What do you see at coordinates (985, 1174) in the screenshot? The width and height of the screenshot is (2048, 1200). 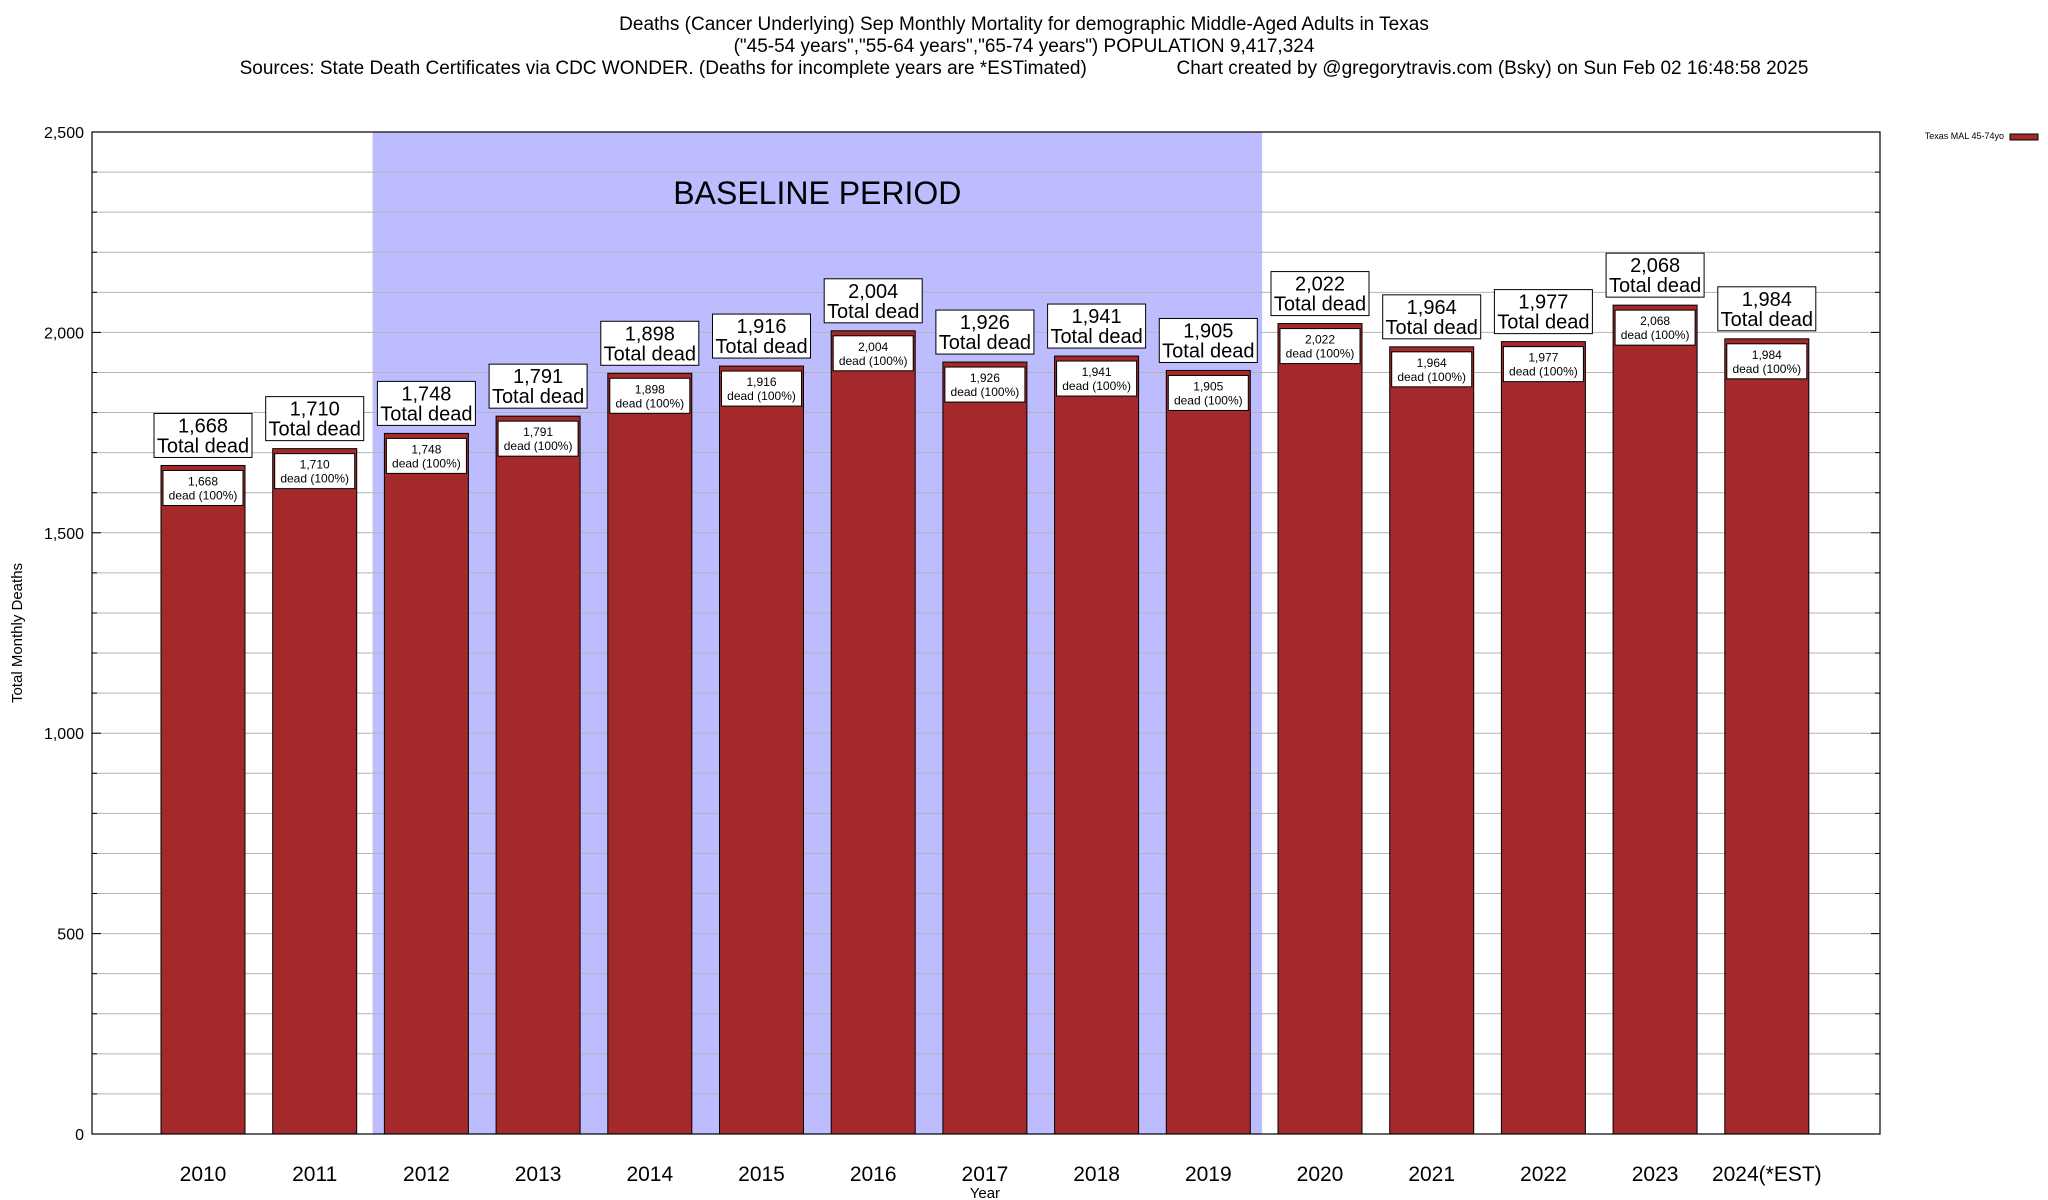 I see `x-tick-label: 2017` at bounding box center [985, 1174].